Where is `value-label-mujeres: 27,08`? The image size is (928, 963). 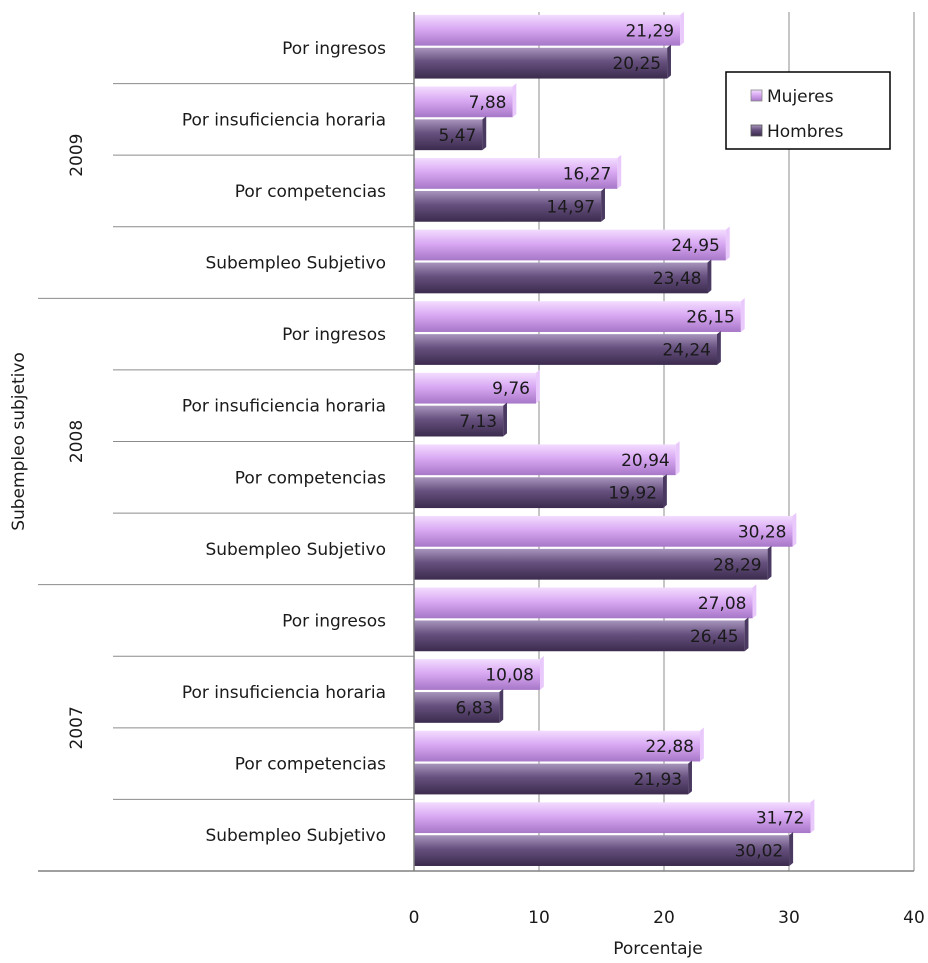 value-label-mujeres: 27,08 is located at coordinates (722, 604).